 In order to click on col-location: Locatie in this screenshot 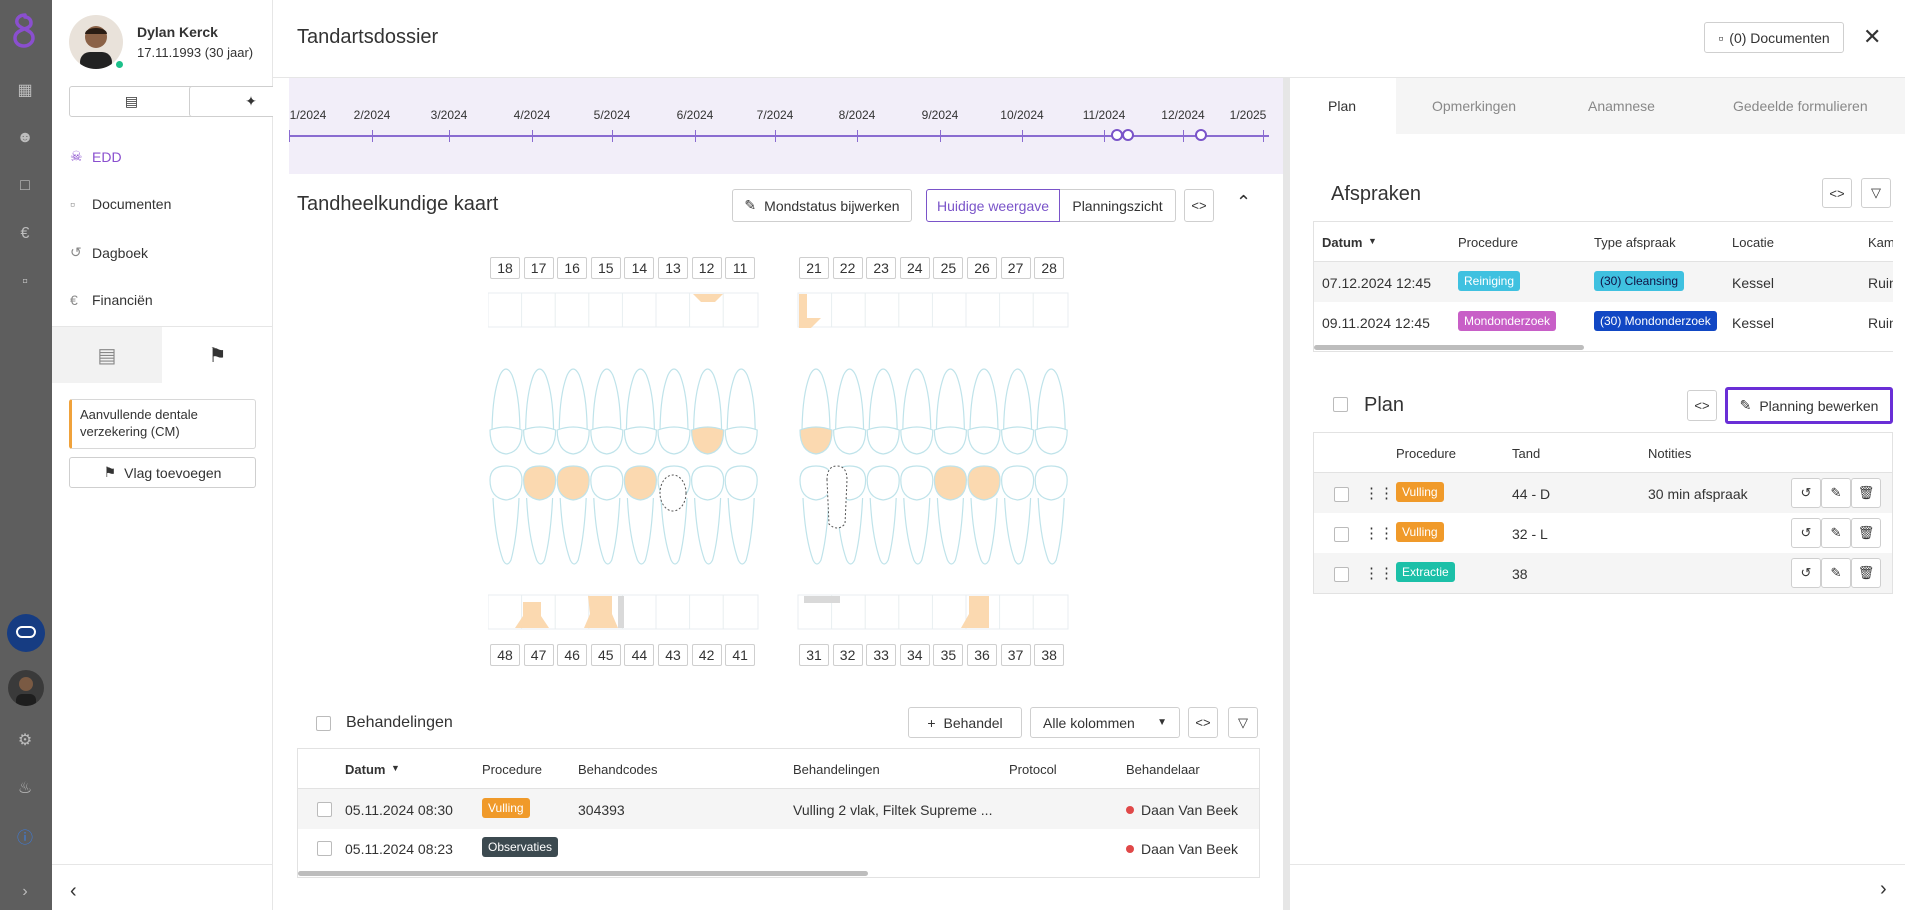, I will do `click(1753, 242)`.